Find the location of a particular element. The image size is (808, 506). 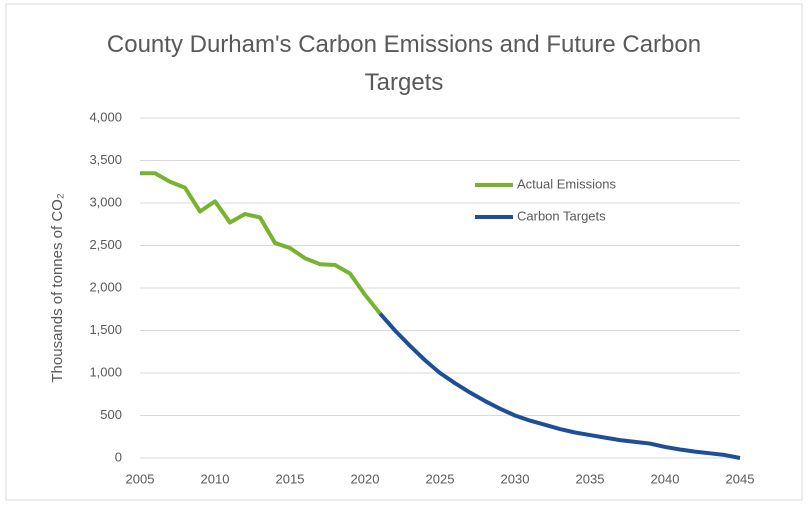

x-tick-label: 2040 is located at coordinates (665, 478).